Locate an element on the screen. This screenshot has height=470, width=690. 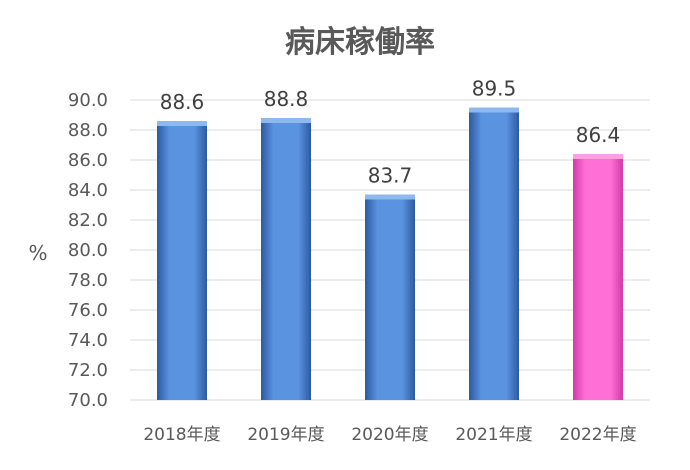
y-tick-label: 82.0 is located at coordinates (88, 220).